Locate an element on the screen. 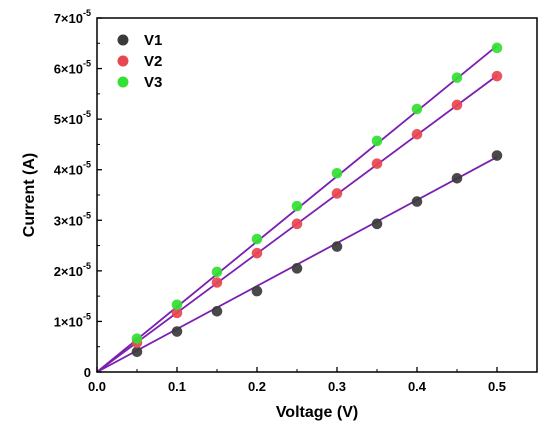 The image size is (550, 444). y-tick-mantissa: 5×10 is located at coordinates (68, 119).